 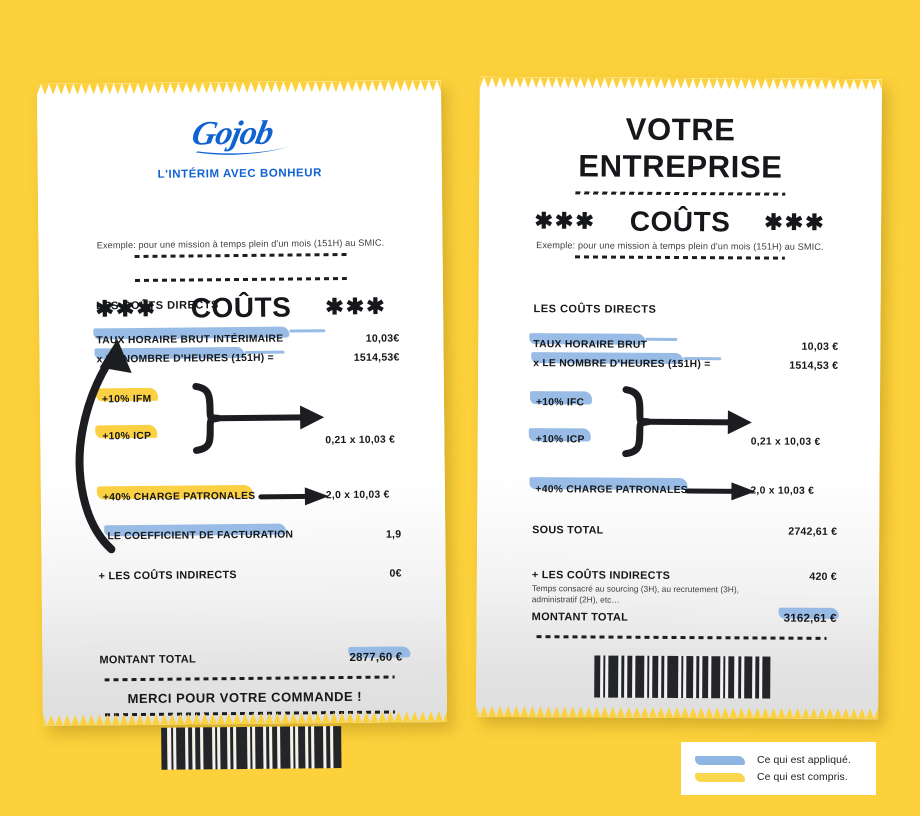 I want to click on legend-swatch-yellow-icon, so click(x=720, y=777).